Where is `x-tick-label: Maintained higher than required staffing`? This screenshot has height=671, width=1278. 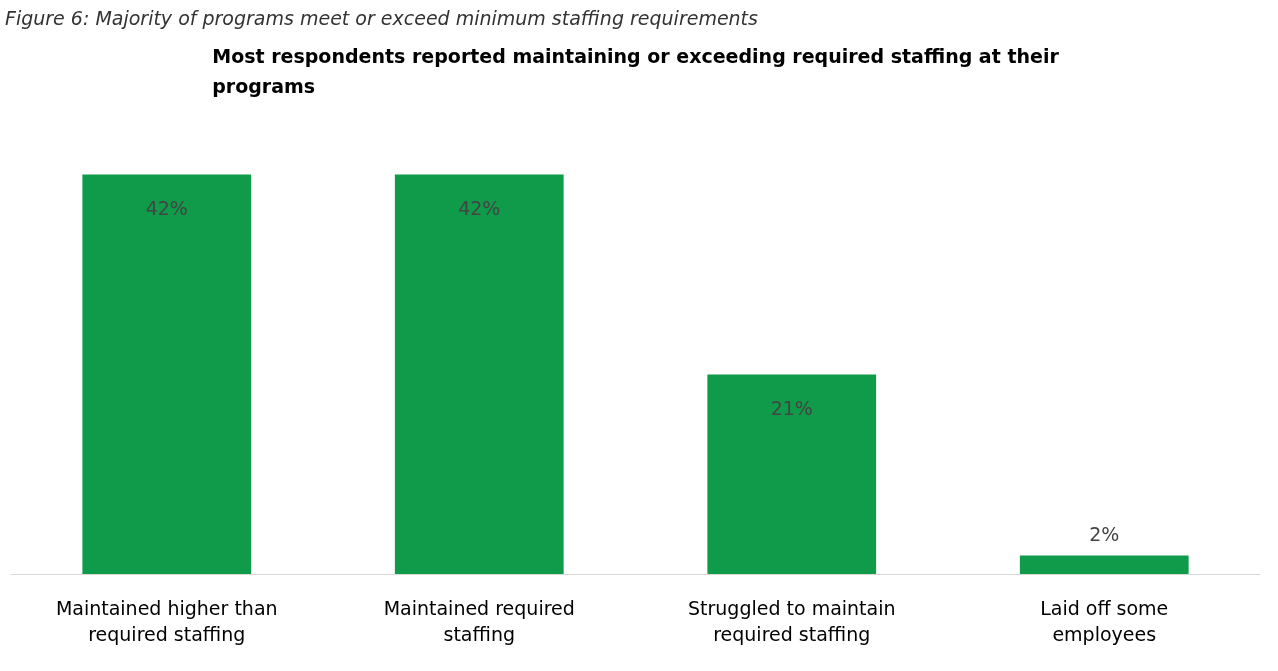
x-tick-label: Maintained higher than required staffing is located at coordinates (166, 621).